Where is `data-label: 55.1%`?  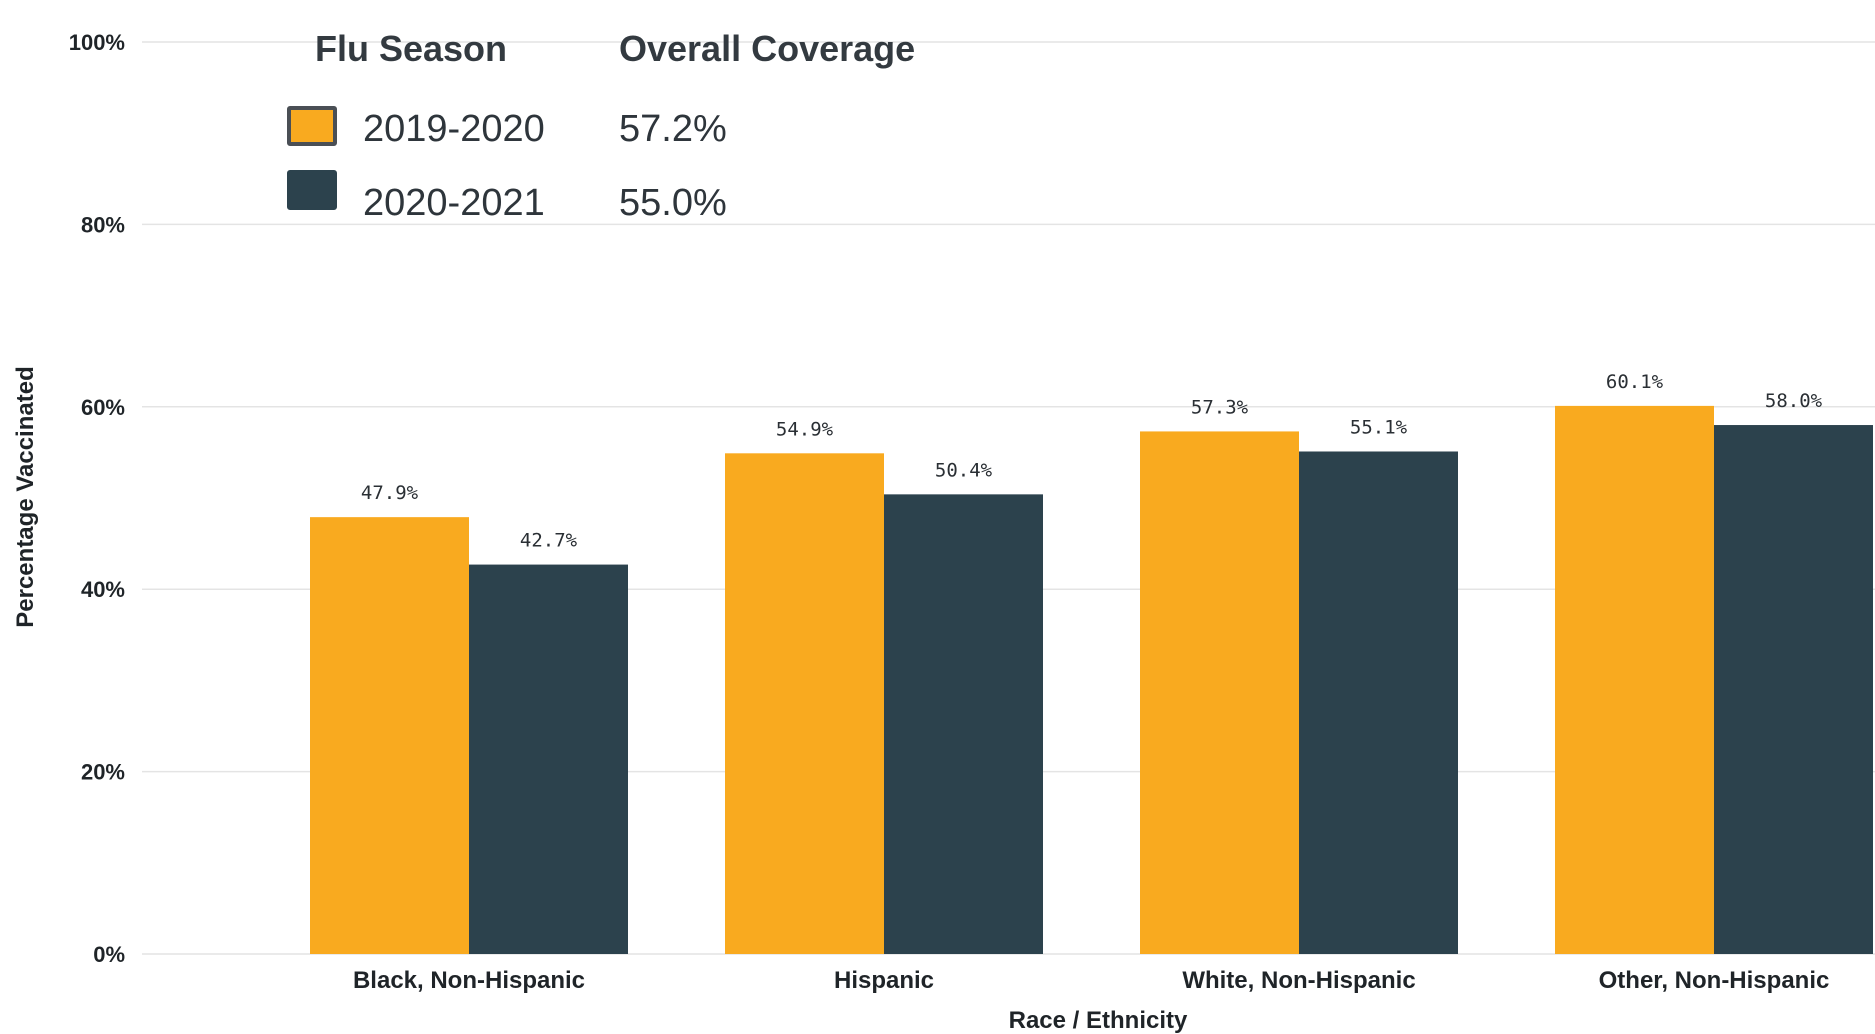 data-label: 55.1% is located at coordinates (1379, 427).